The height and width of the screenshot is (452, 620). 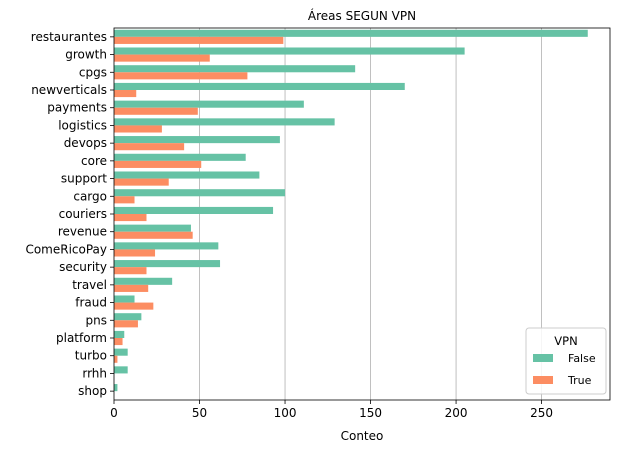 What do you see at coordinates (84, 179) in the screenshot?
I see `y-tick-label: support` at bounding box center [84, 179].